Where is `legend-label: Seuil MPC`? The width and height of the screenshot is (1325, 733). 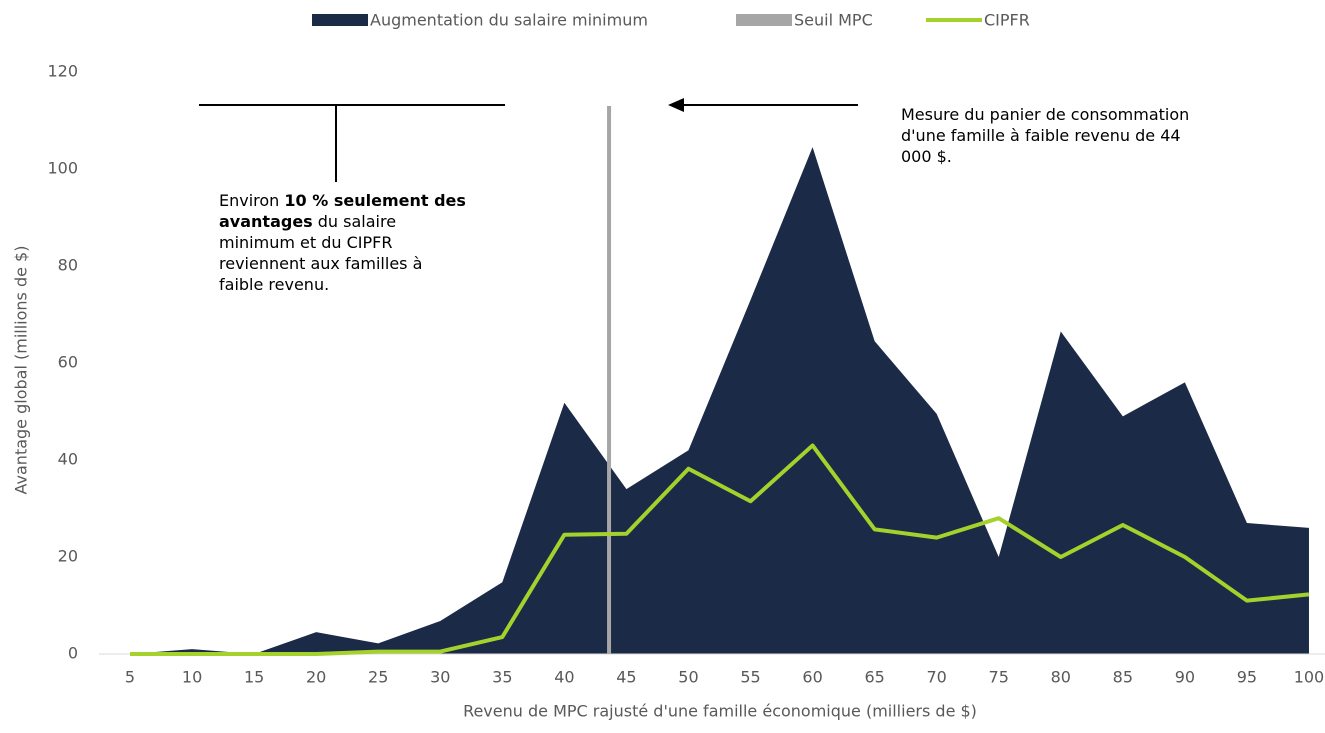
legend-label: Seuil MPC is located at coordinates (833, 20).